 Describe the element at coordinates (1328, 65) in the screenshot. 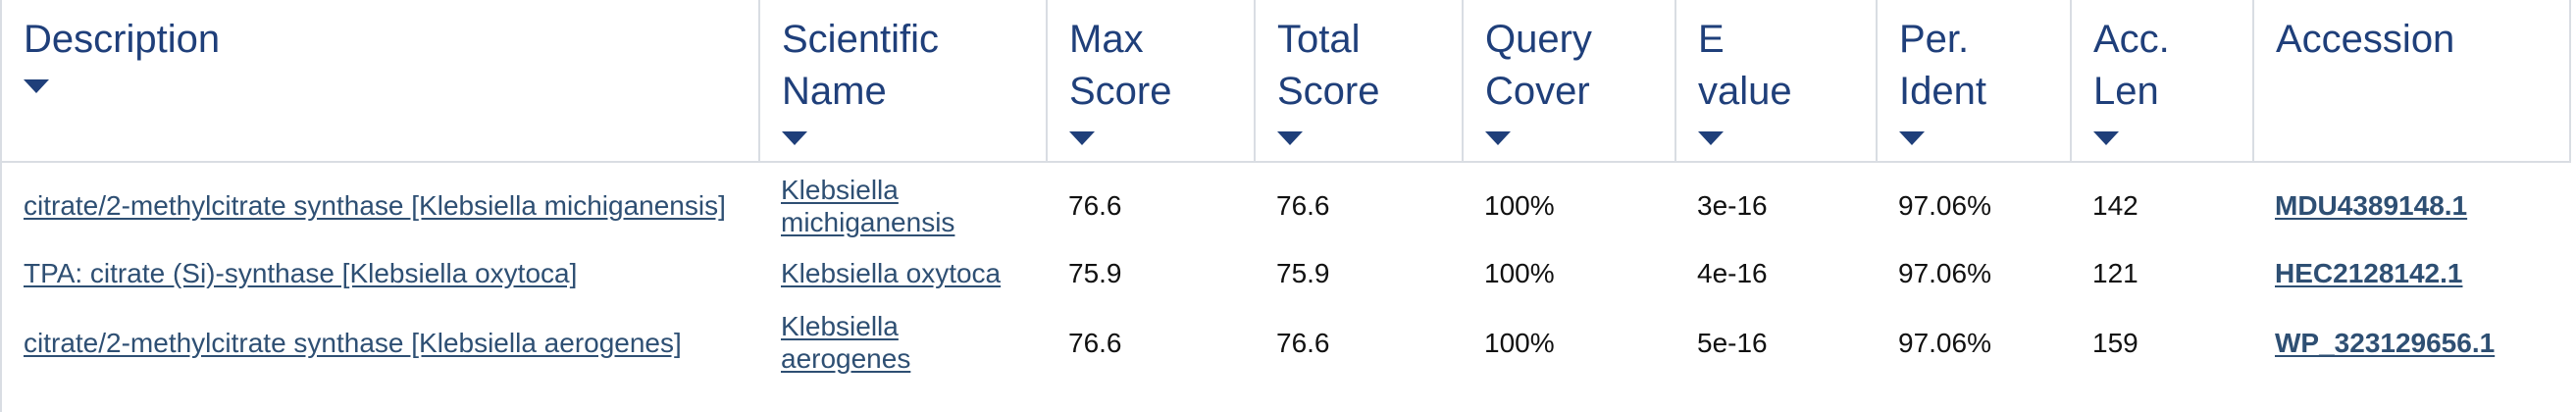

I see `col-header-label: Total Score` at that location.